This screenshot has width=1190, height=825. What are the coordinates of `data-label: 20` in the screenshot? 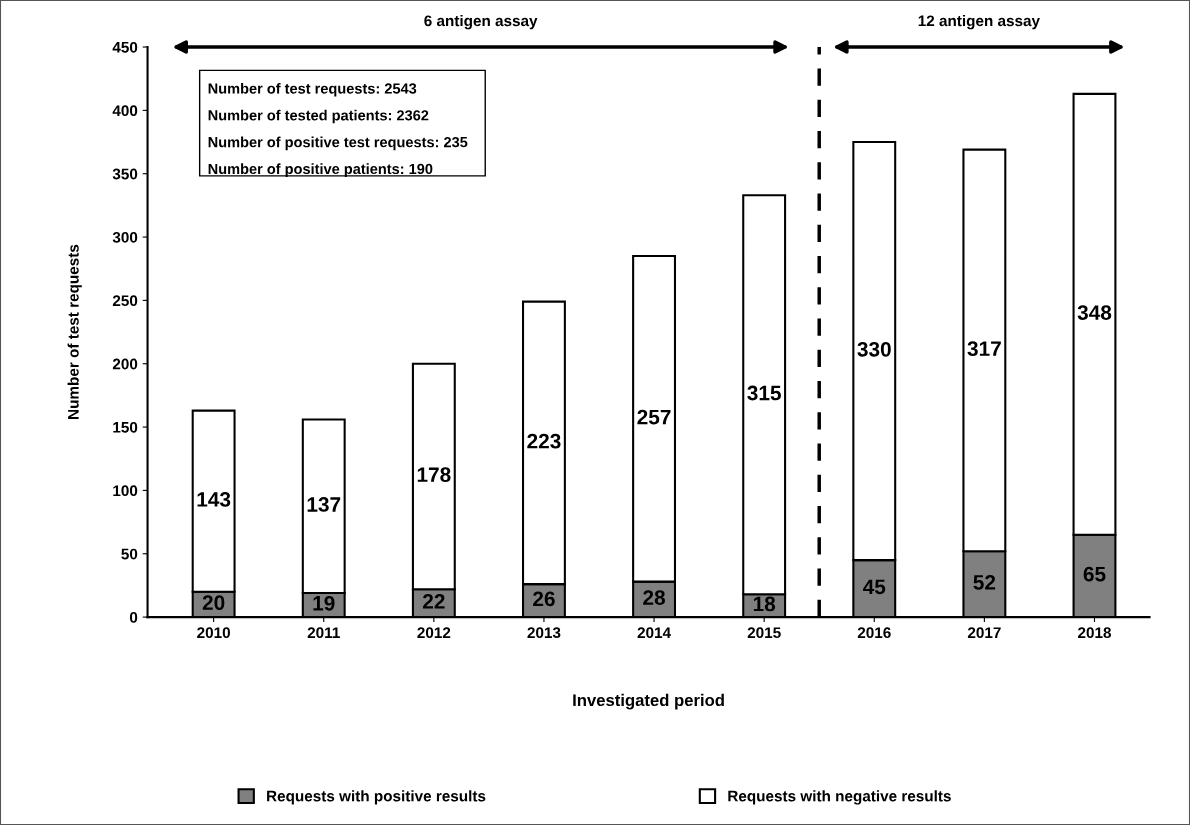 It's located at (213, 603).